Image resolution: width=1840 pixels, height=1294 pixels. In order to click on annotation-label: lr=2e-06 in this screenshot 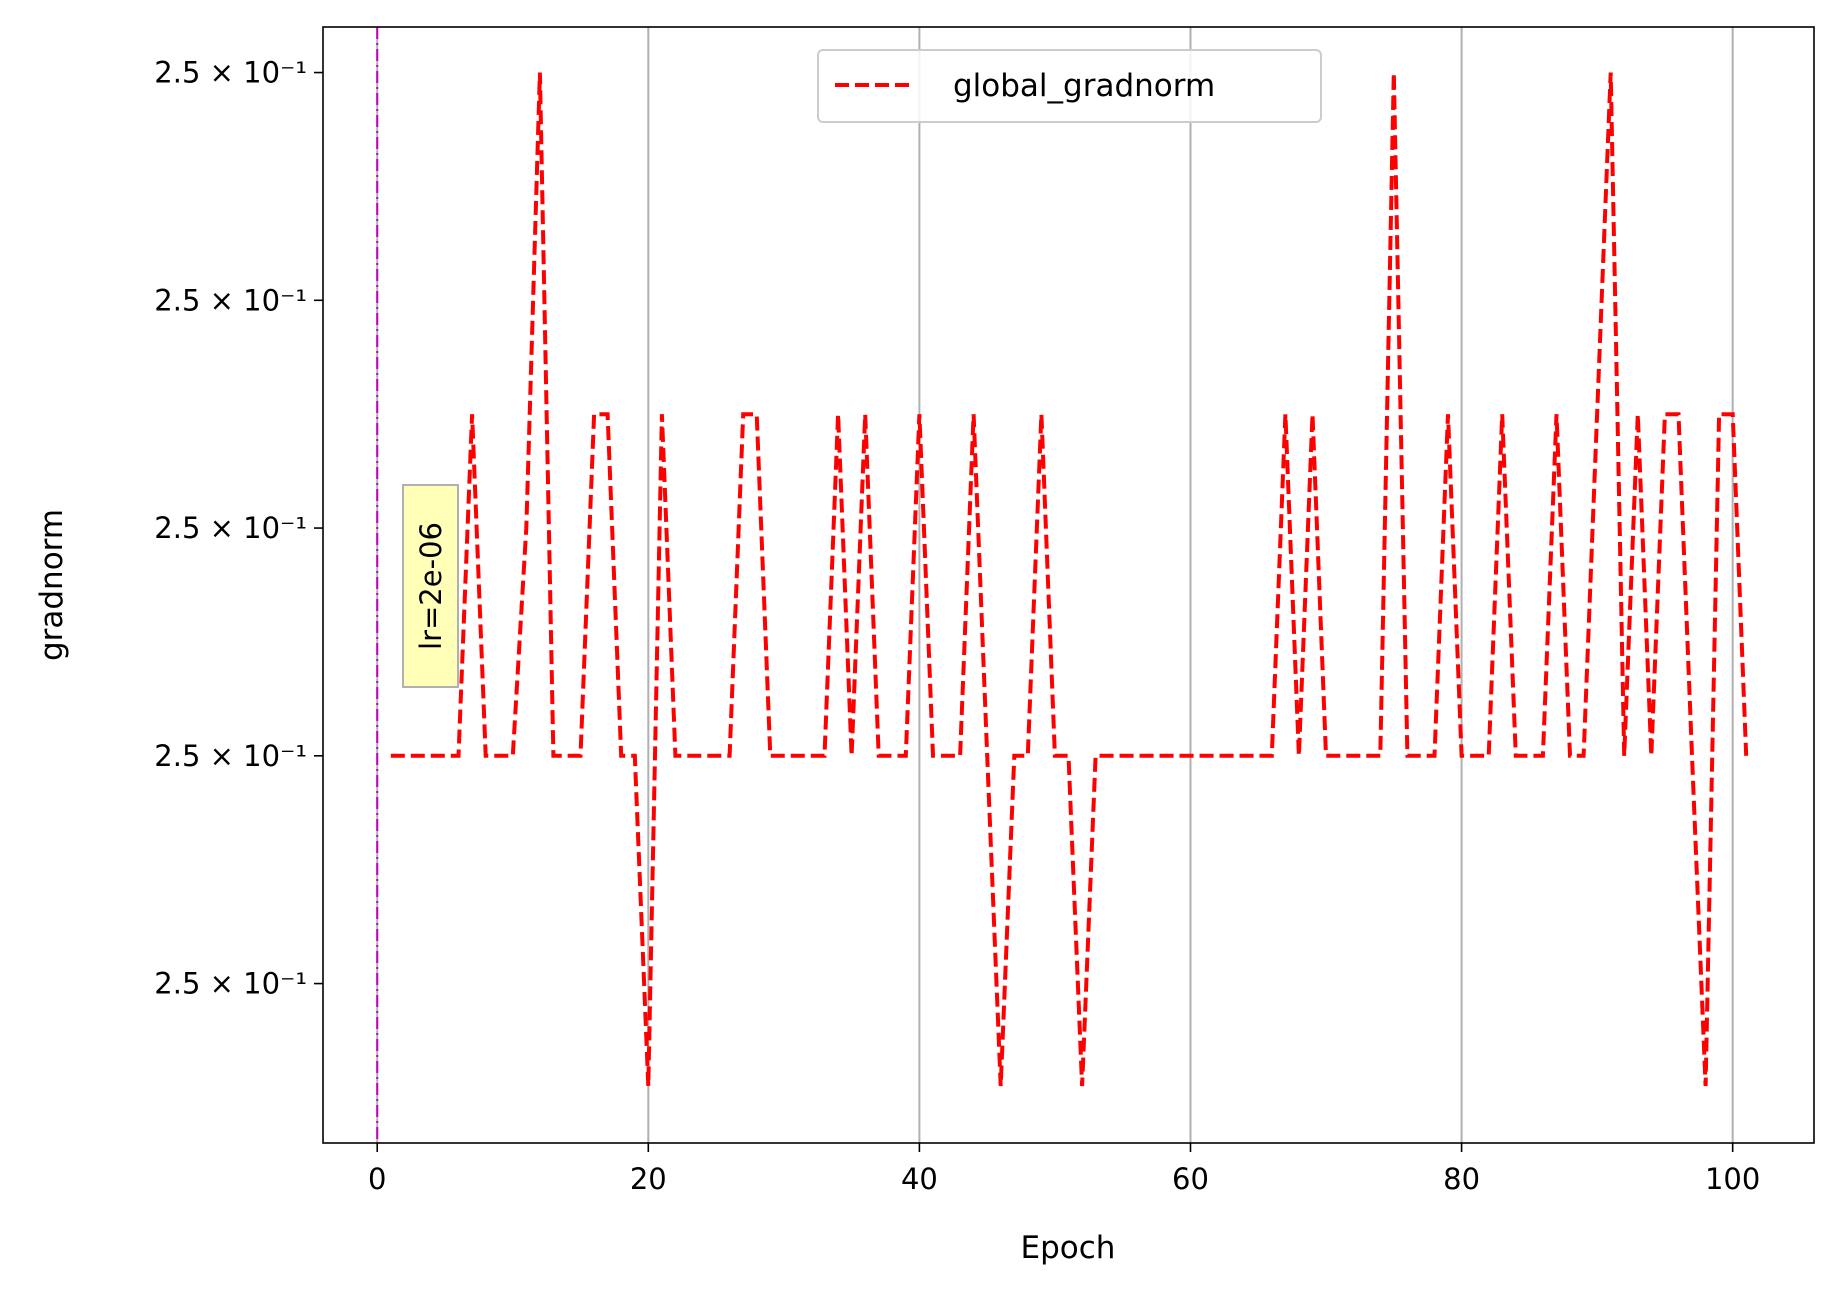, I will do `click(431, 586)`.